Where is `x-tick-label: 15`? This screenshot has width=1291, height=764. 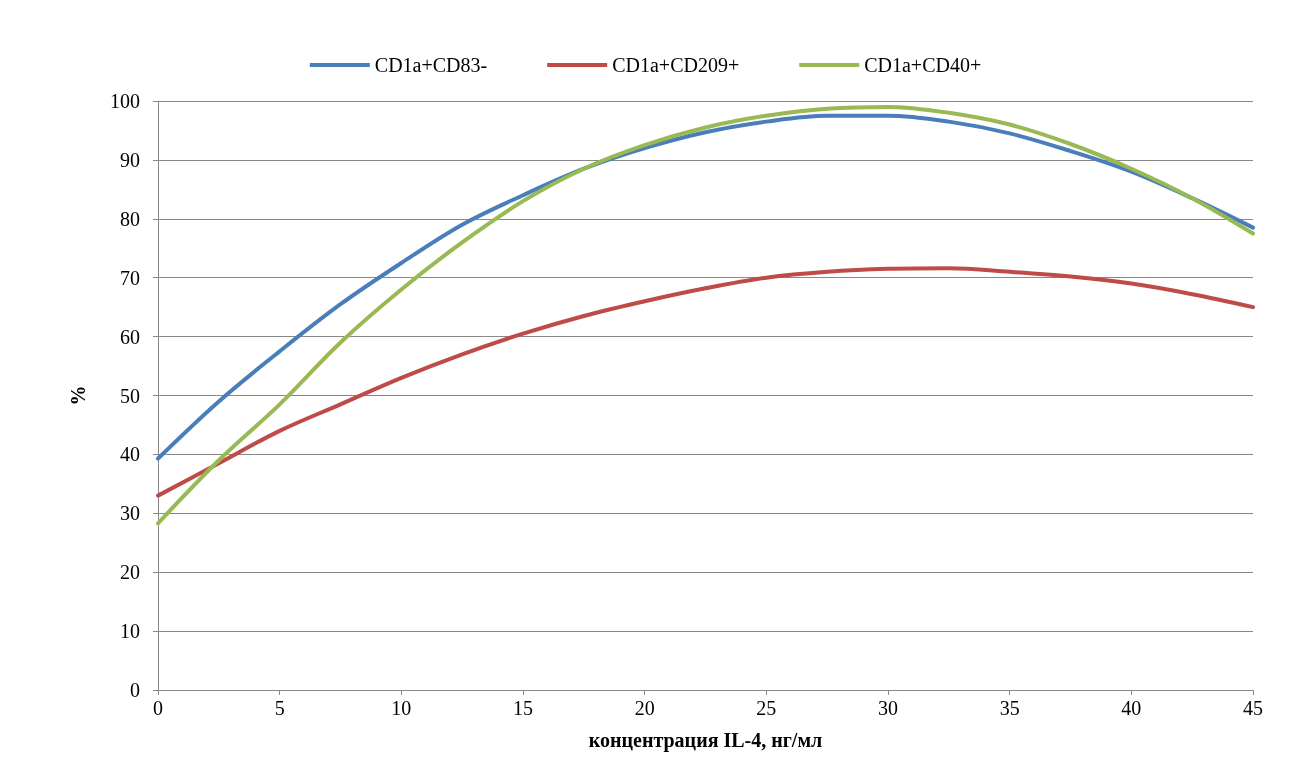 x-tick-label: 15 is located at coordinates (523, 708).